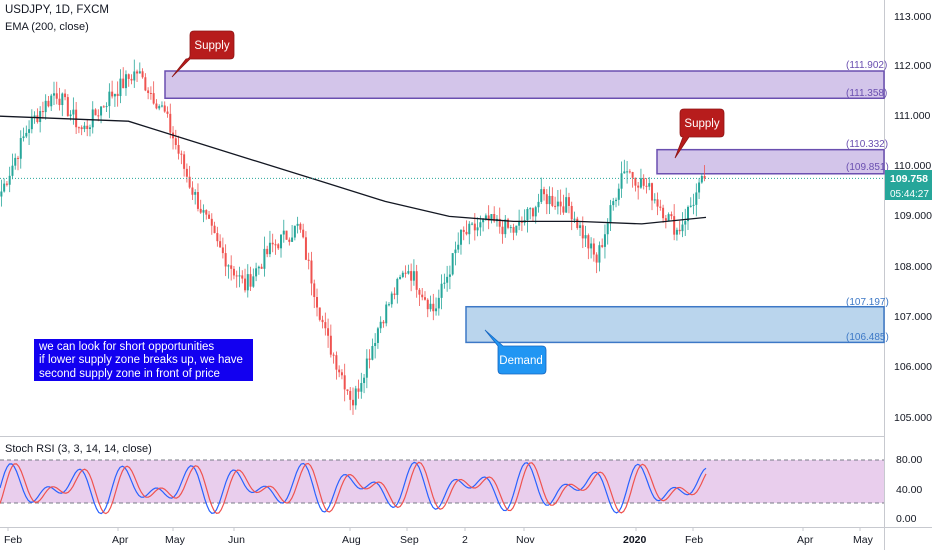 The width and height of the screenshot is (932, 550). Describe the element at coordinates (236, 540) in the screenshot. I see `time-label: Jun` at that location.